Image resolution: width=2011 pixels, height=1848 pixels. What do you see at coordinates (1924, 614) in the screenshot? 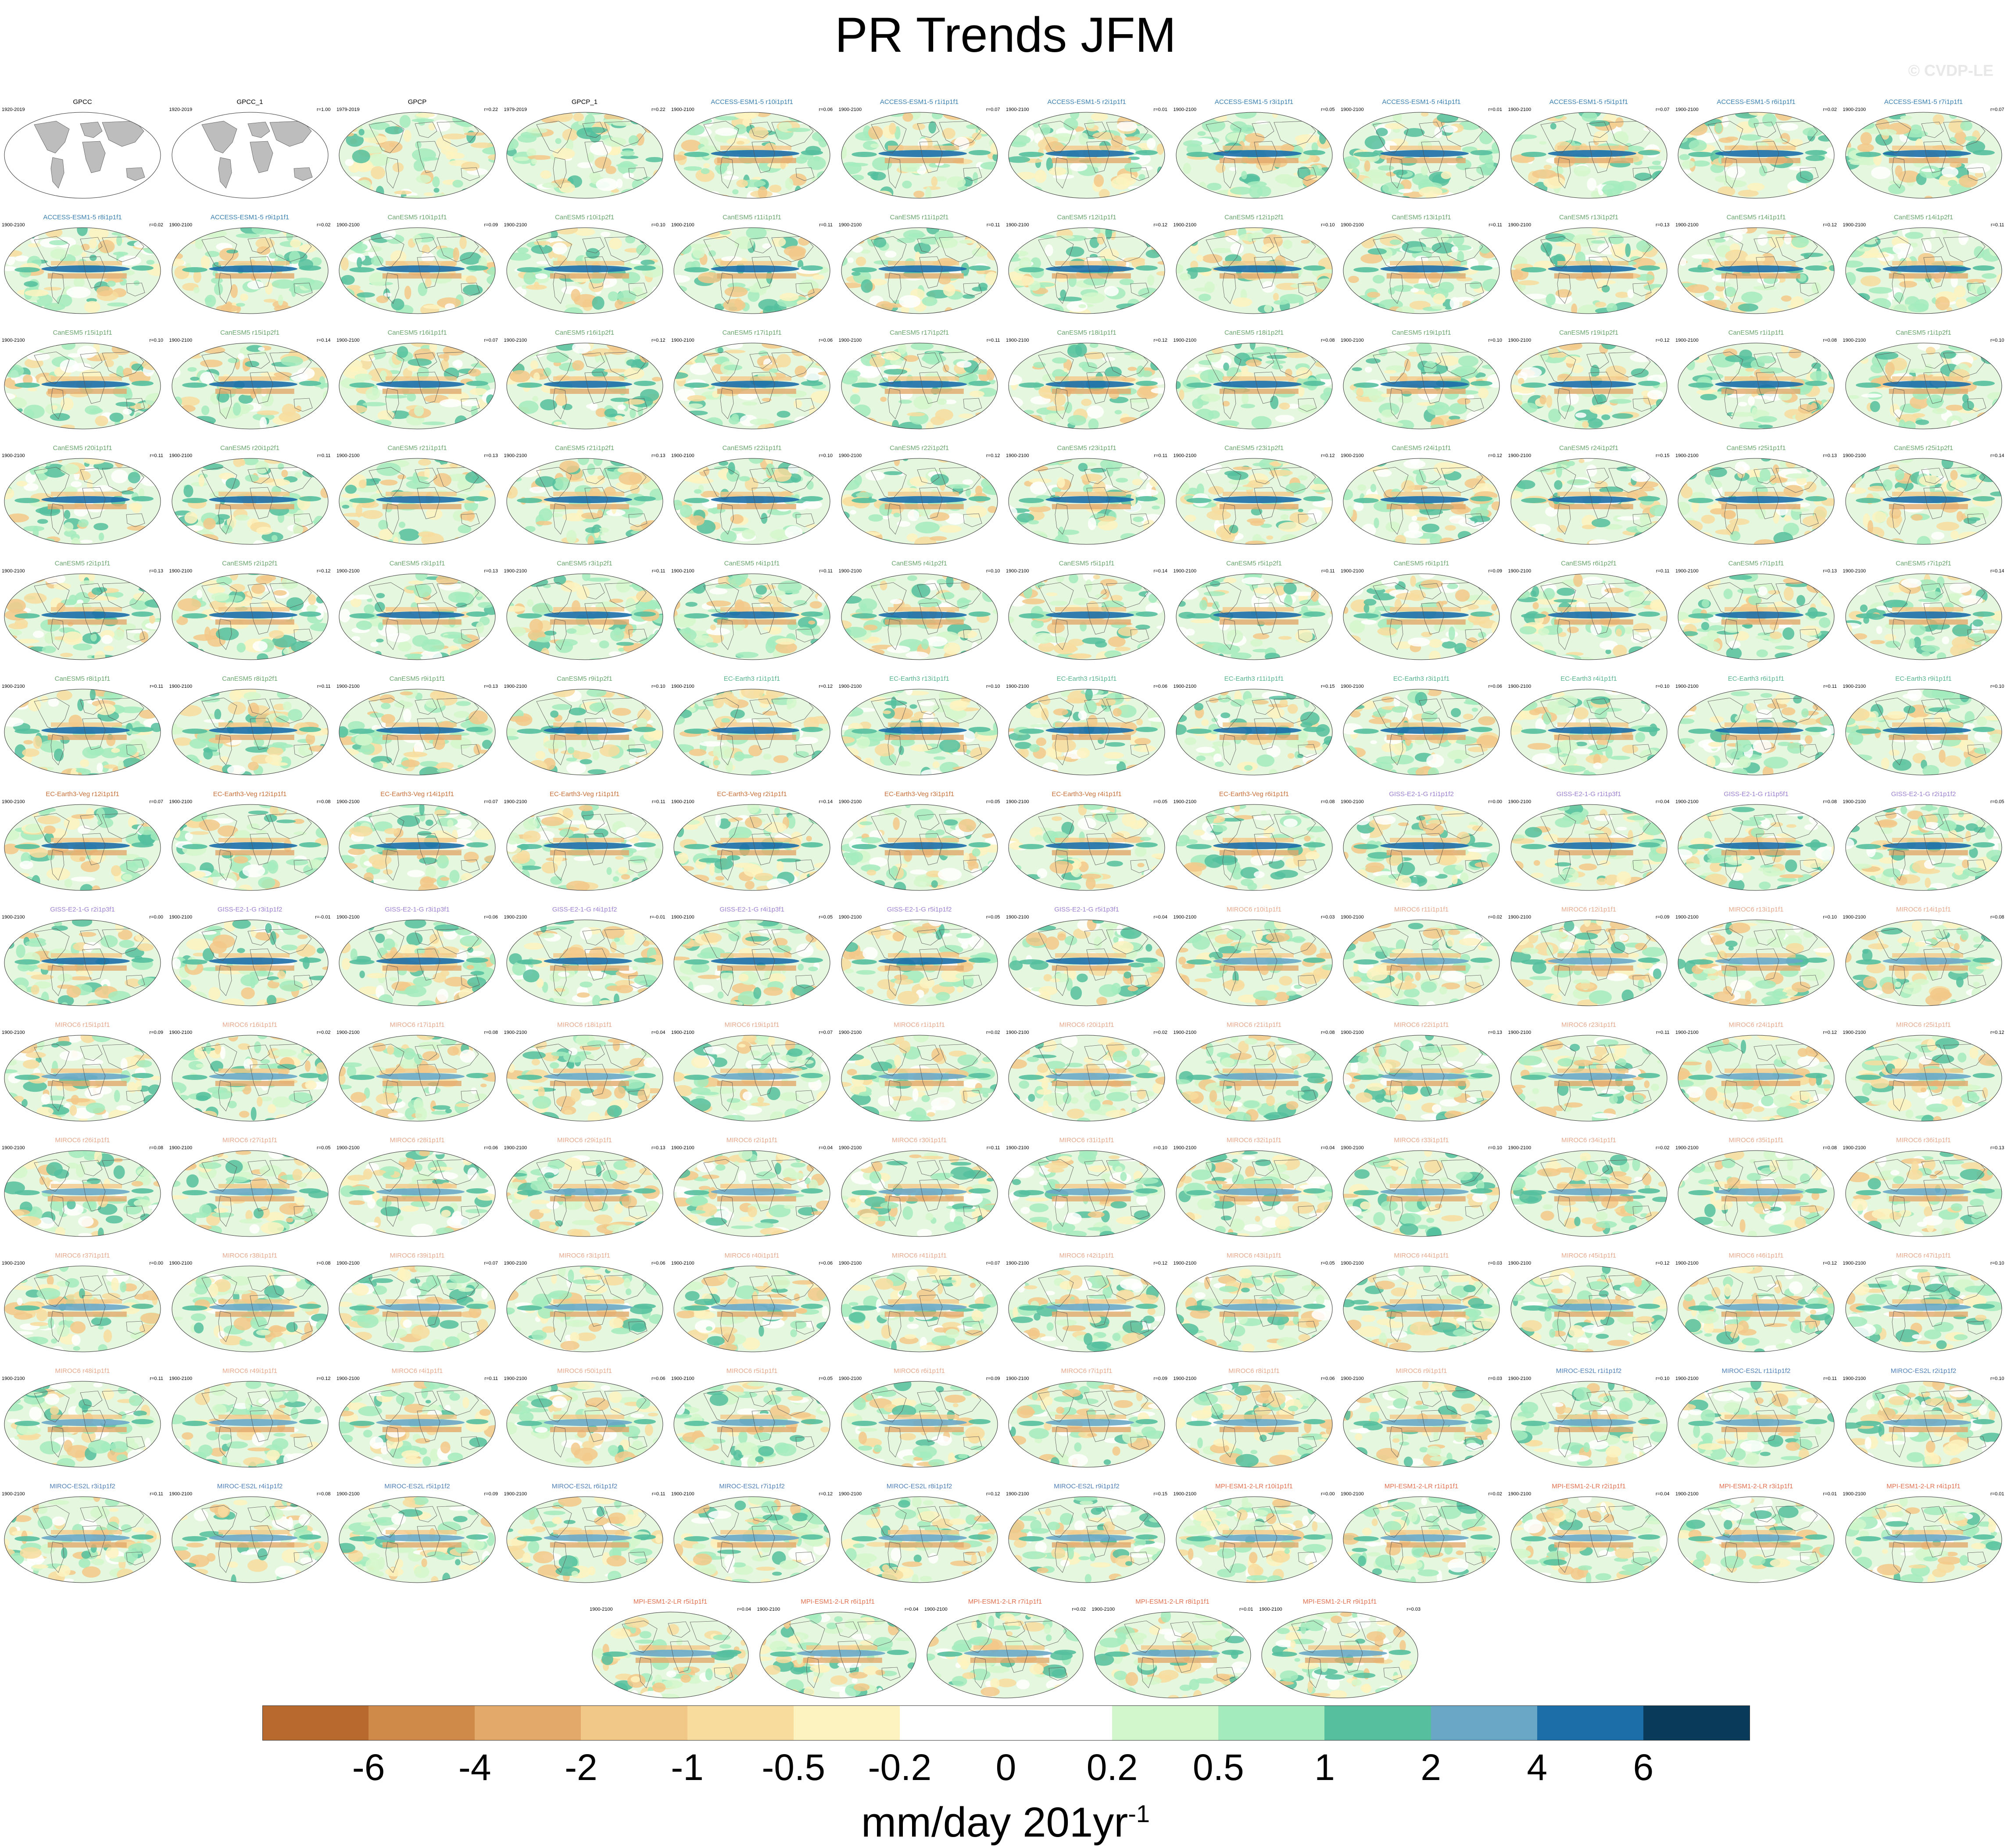
I see `map-panel: CanESM5 r7i1p2f1 1900-2100 r=0.14` at bounding box center [1924, 614].